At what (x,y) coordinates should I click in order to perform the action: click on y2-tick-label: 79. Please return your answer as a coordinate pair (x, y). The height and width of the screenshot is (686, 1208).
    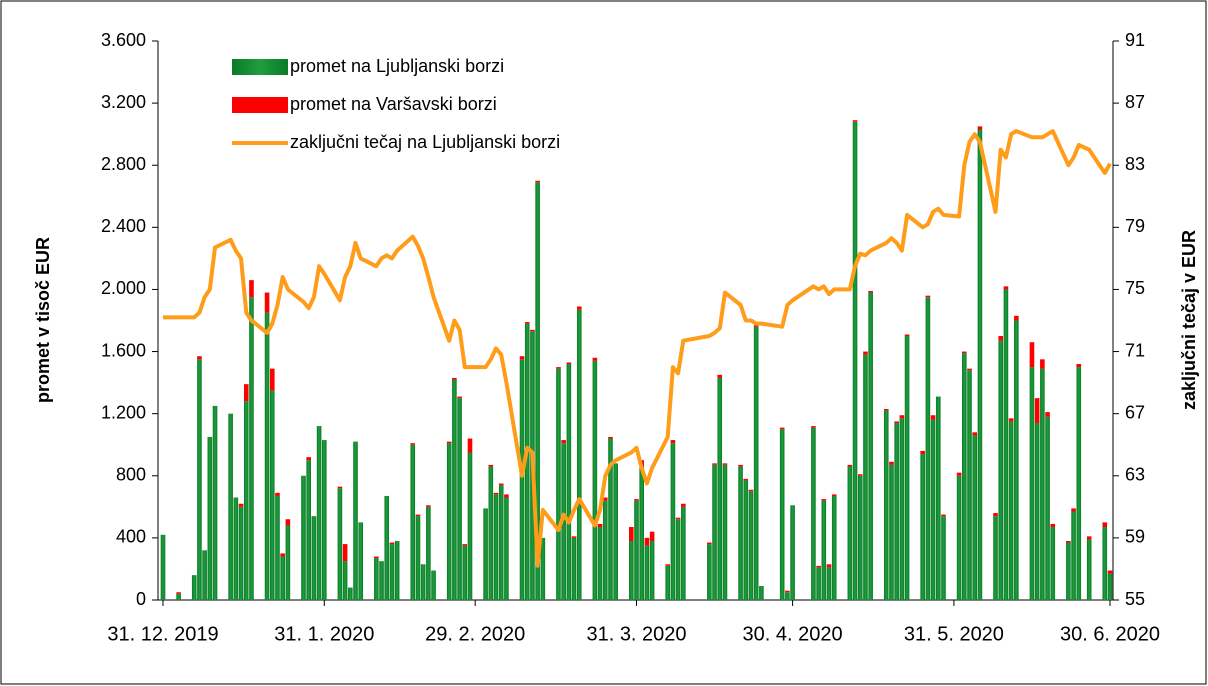
    Looking at the image, I should click on (1135, 226).